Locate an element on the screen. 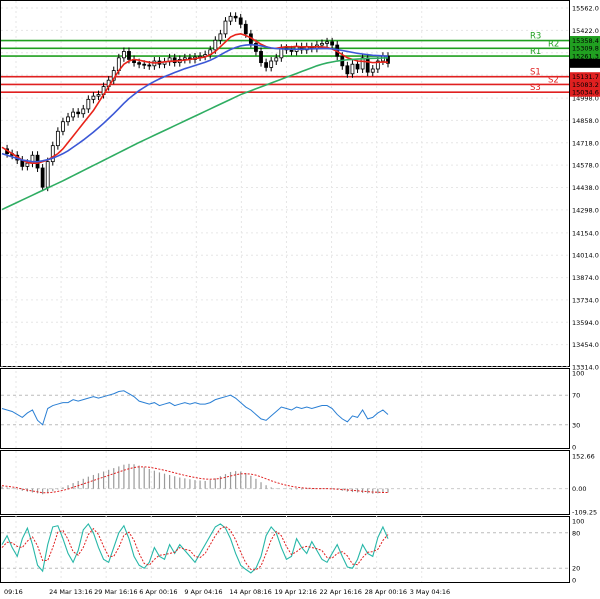 The image size is (600, 599). pivot-name-r2: R2 is located at coordinates (553, 44).